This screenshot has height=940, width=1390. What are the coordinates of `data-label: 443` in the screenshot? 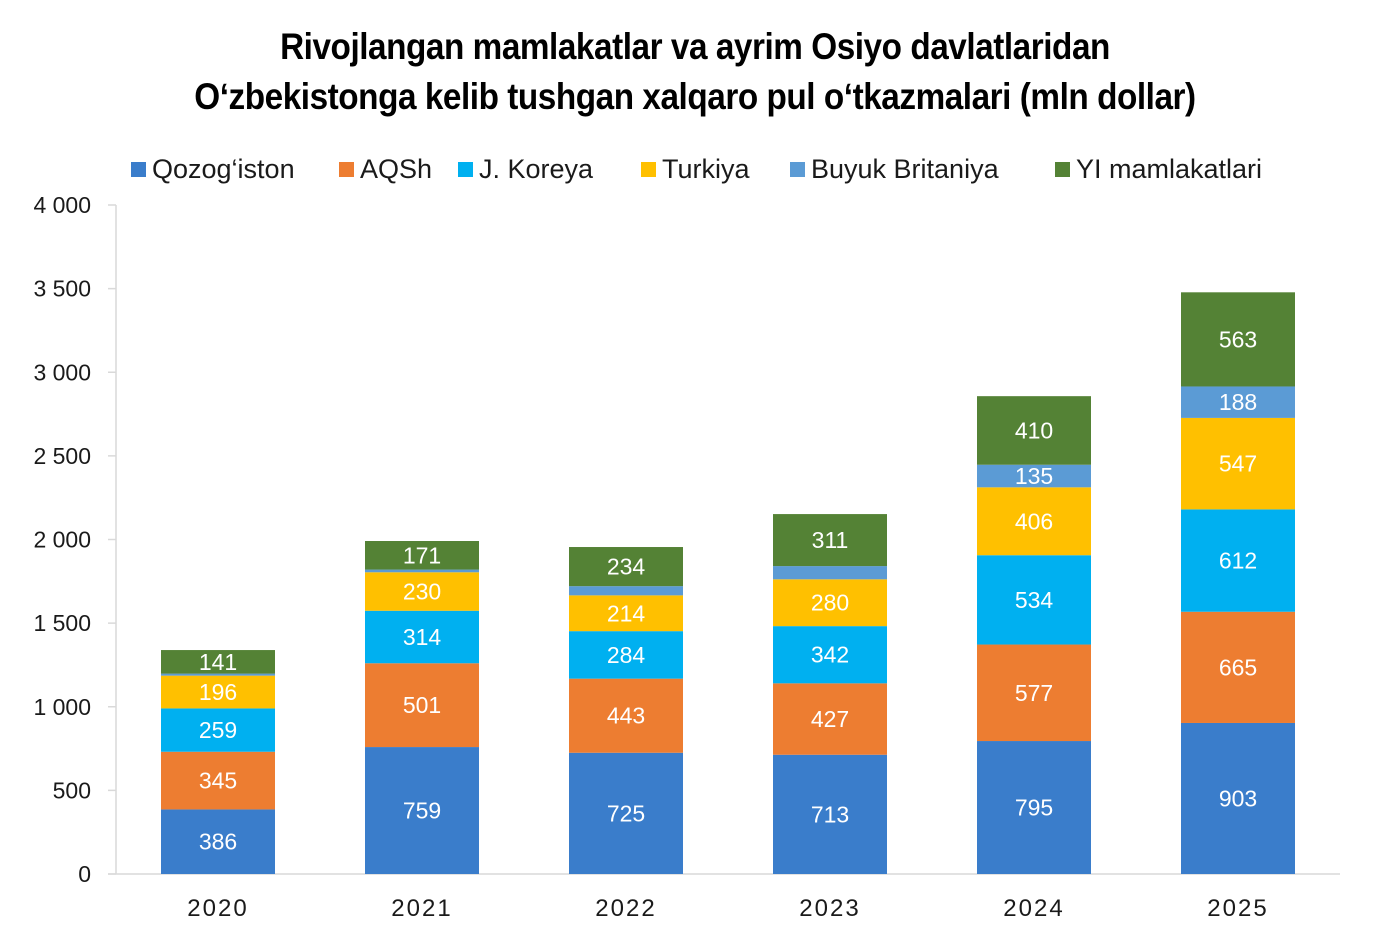 It's located at (626, 716).